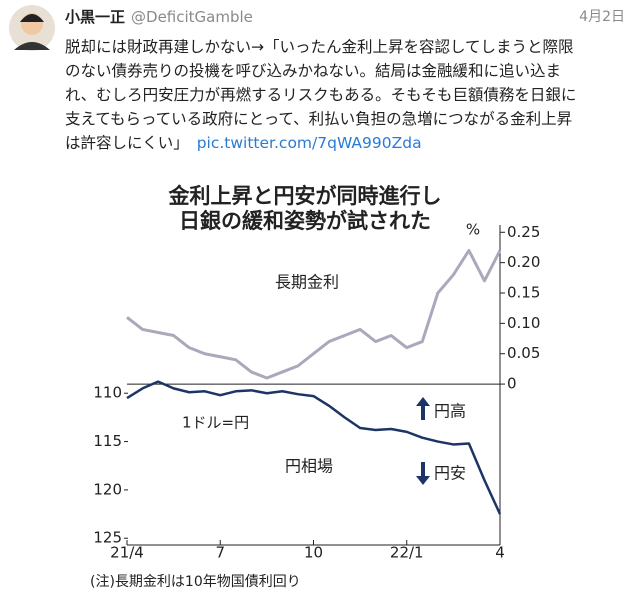 The width and height of the screenshot is (640, 608). Describe the element at coordinates (523, 293) in the screenshot. I see `y2-tick-label: 0.15` at that location.